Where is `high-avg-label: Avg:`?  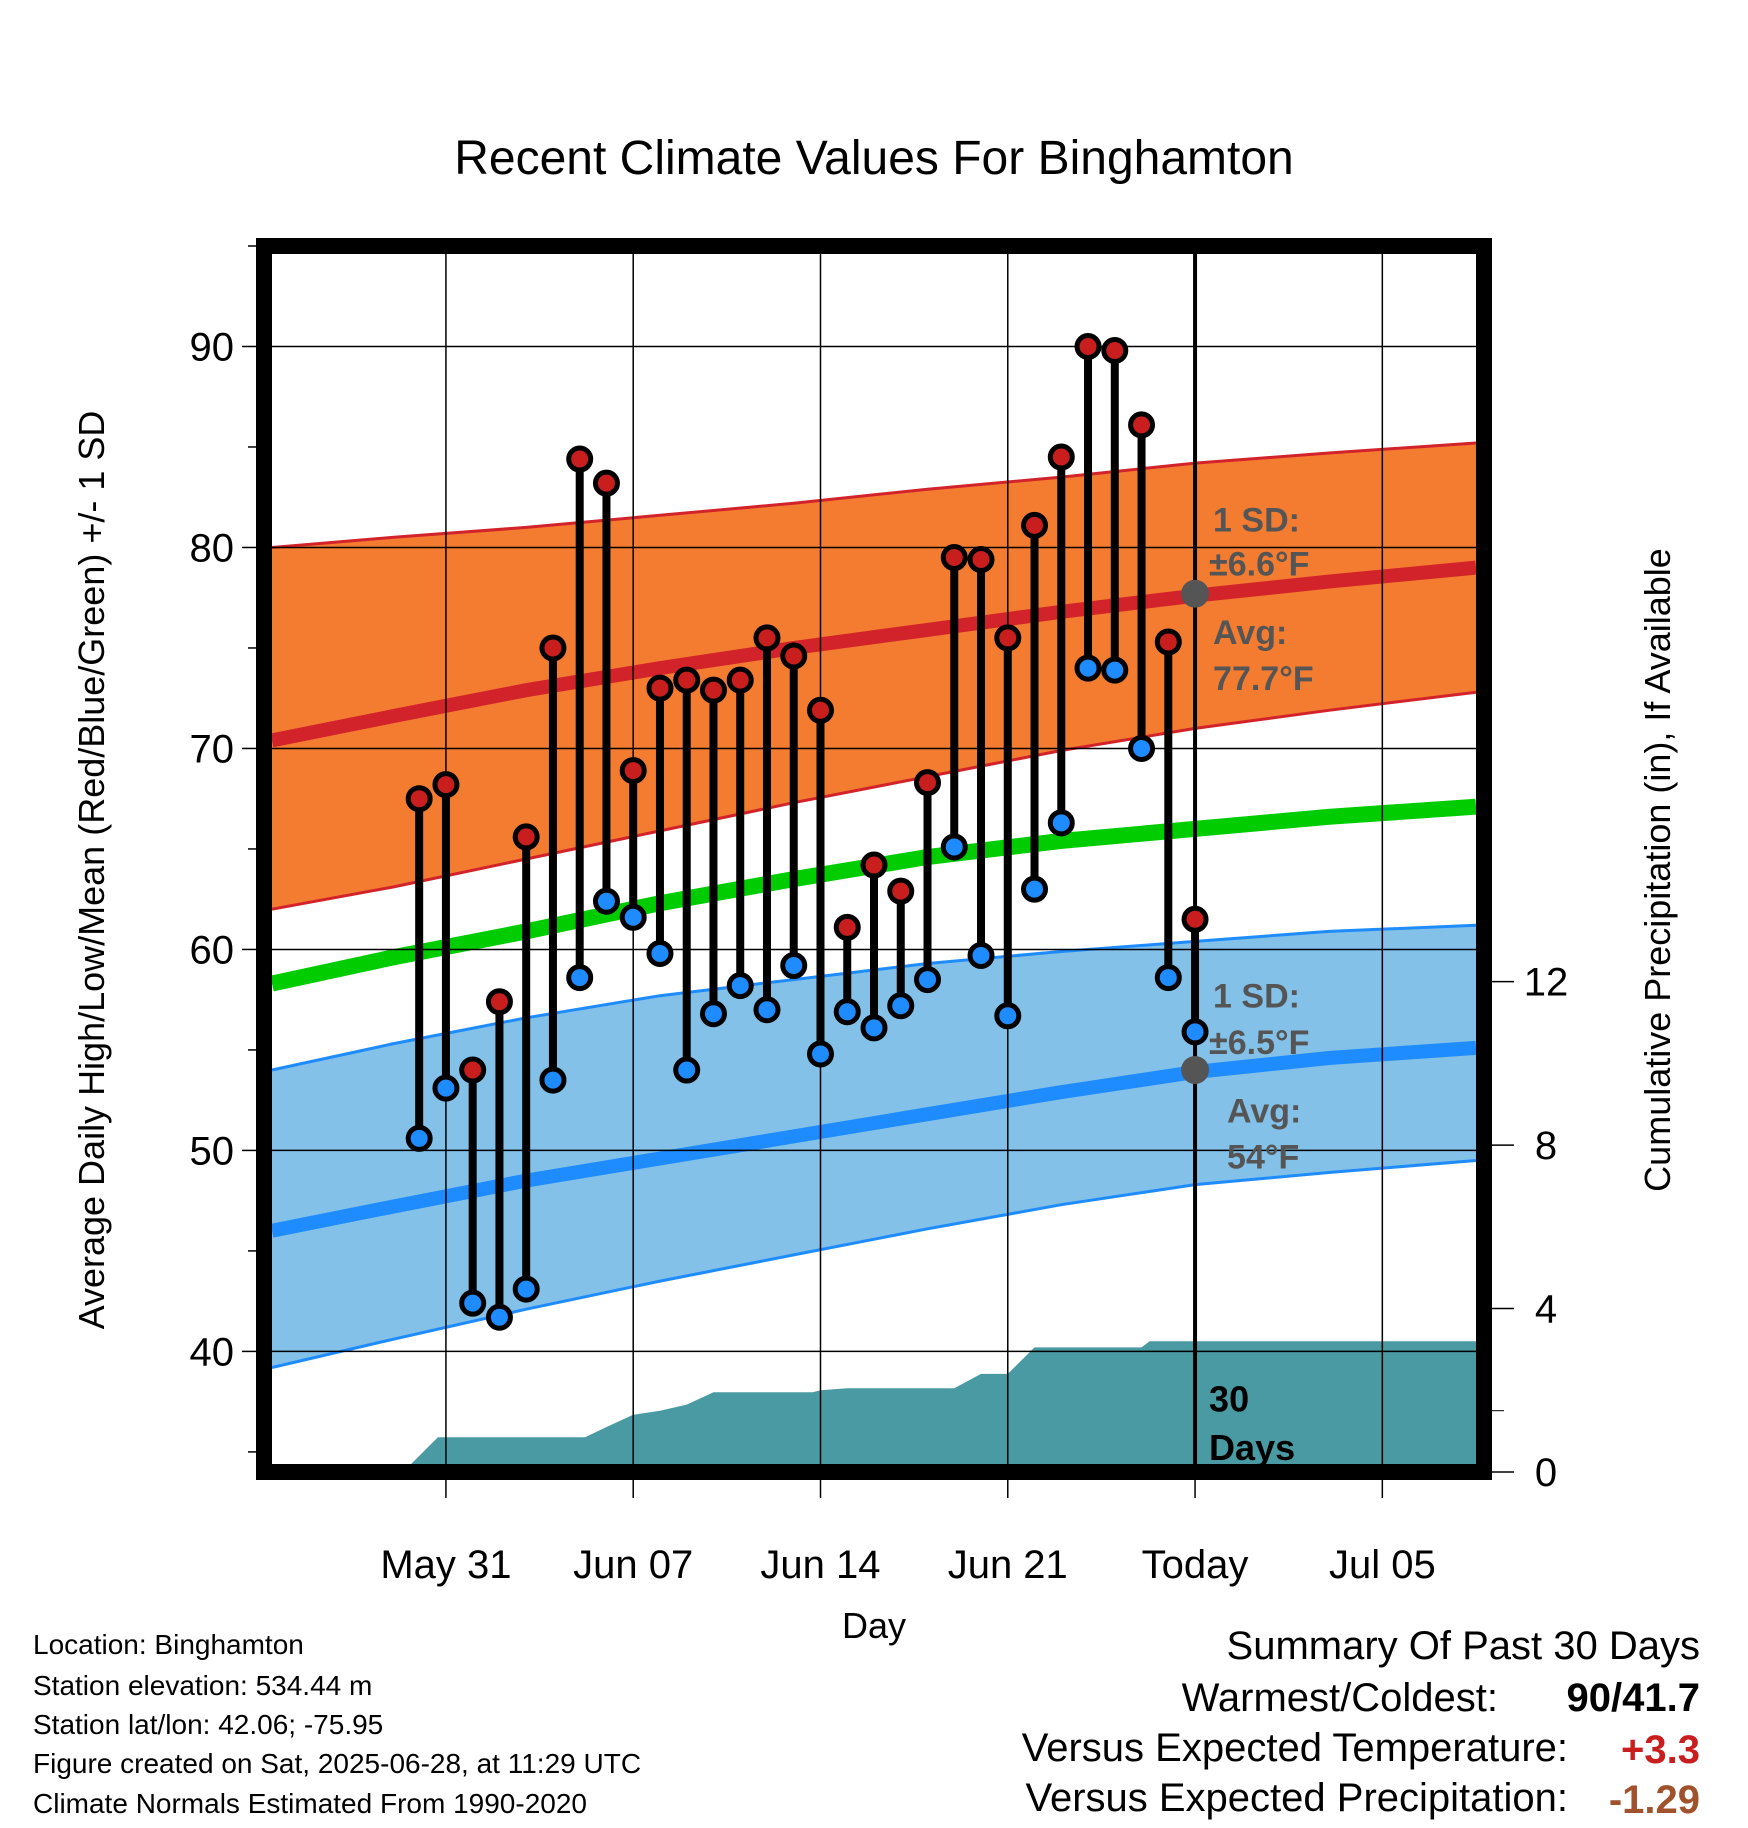 high-avg-label: Avg: is located at coordinates (1250, 633).